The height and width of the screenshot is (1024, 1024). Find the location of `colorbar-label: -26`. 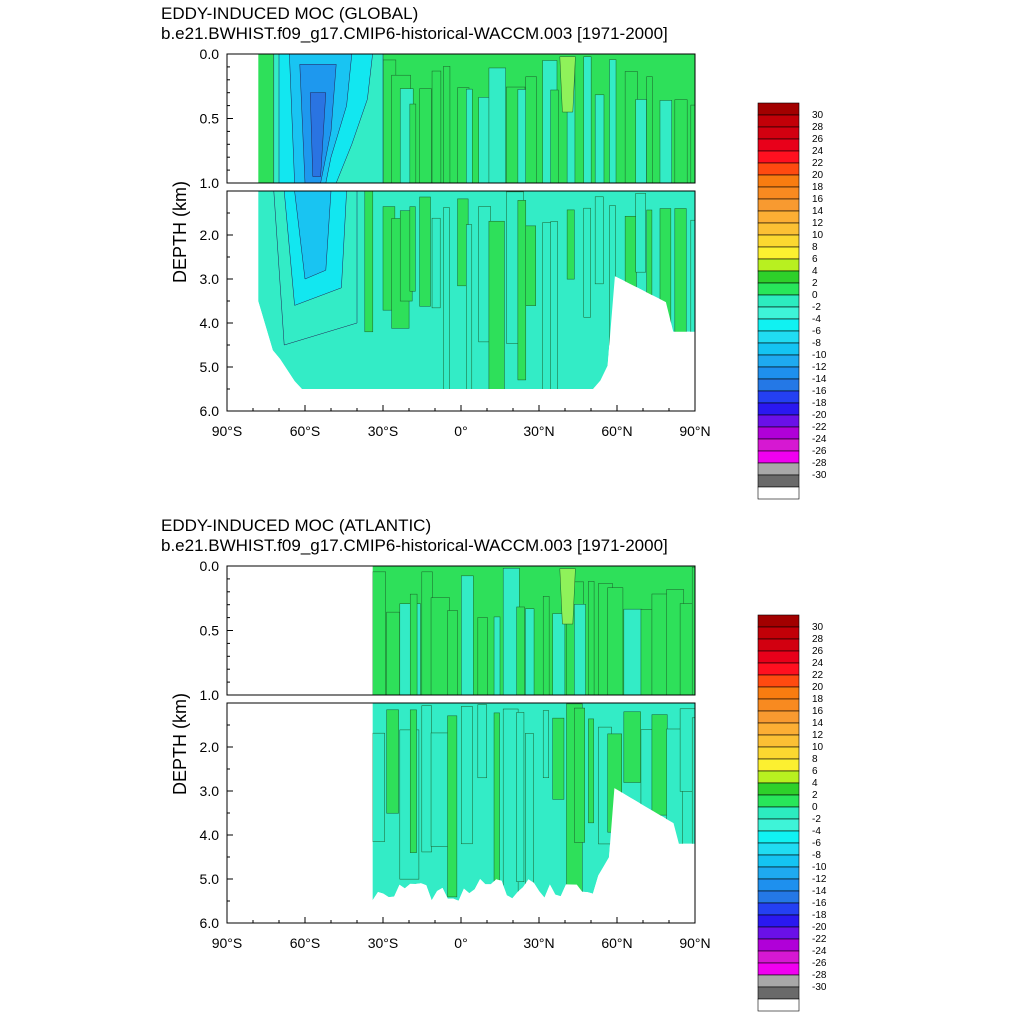

colorbar-label: -26 is located at coordinates (819, 451).